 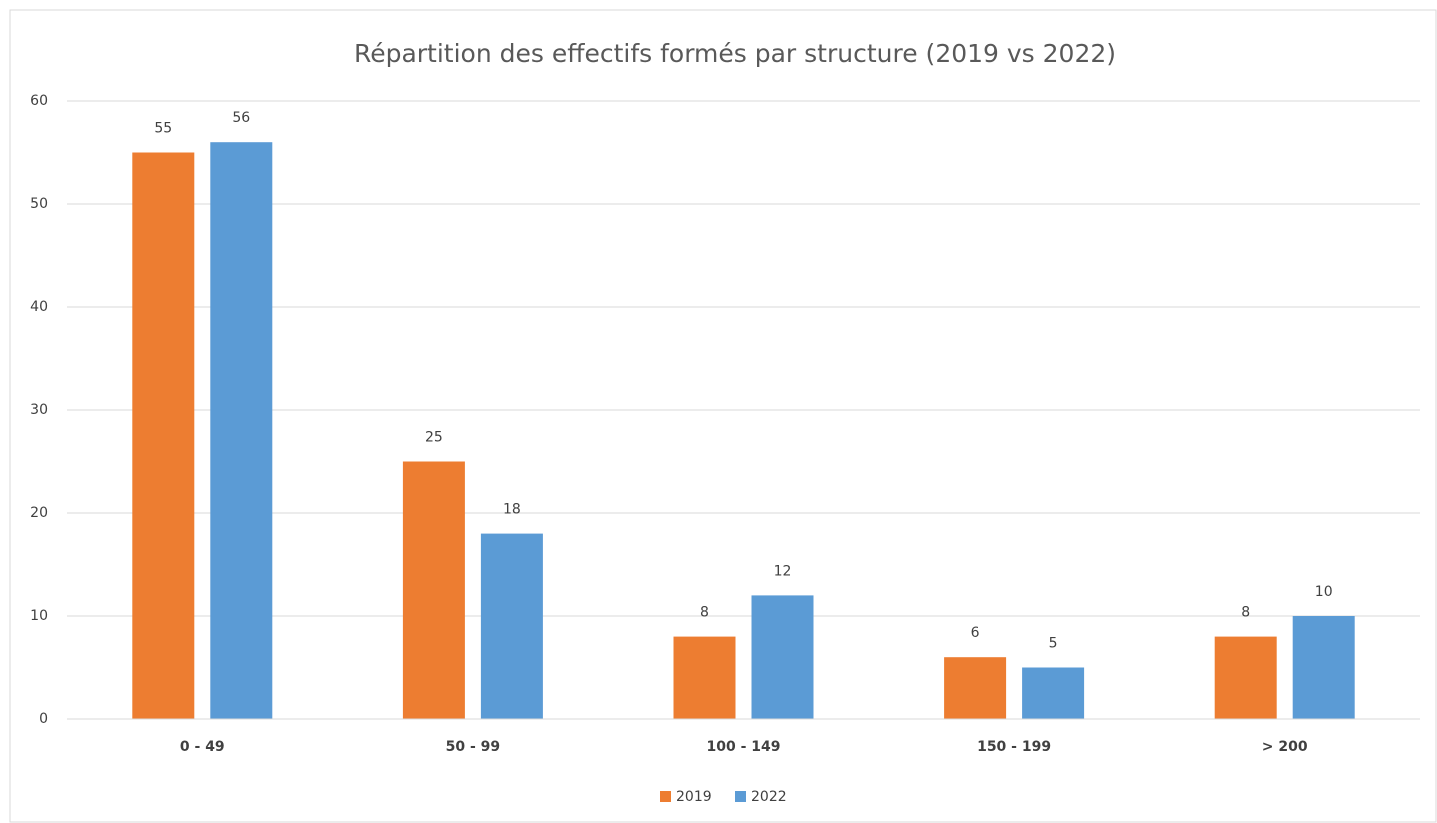 I want to click on data-label: 5, so click(x=1053, y=644).